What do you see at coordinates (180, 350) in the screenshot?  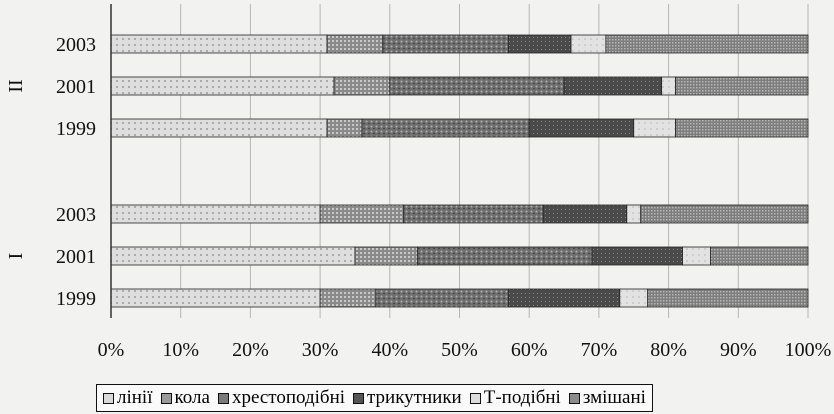 I see `x-tick-label: 10%` at bounding box center [180, 350].